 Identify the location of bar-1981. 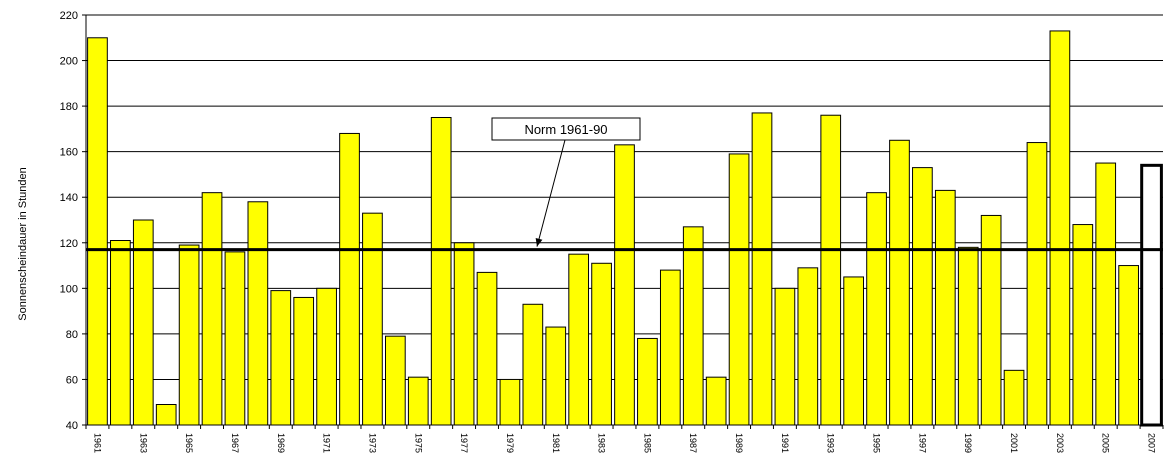
(556, 376).